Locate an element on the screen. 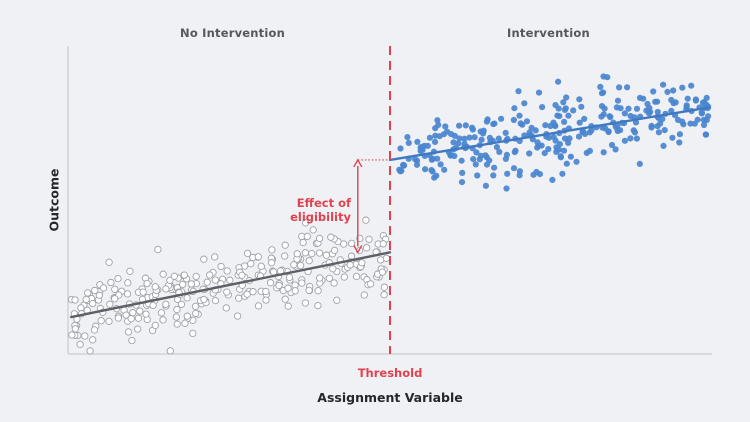 This screenshot has width=750, height=422. y-axis-label: Outcome is located at coordinates (54, 200).